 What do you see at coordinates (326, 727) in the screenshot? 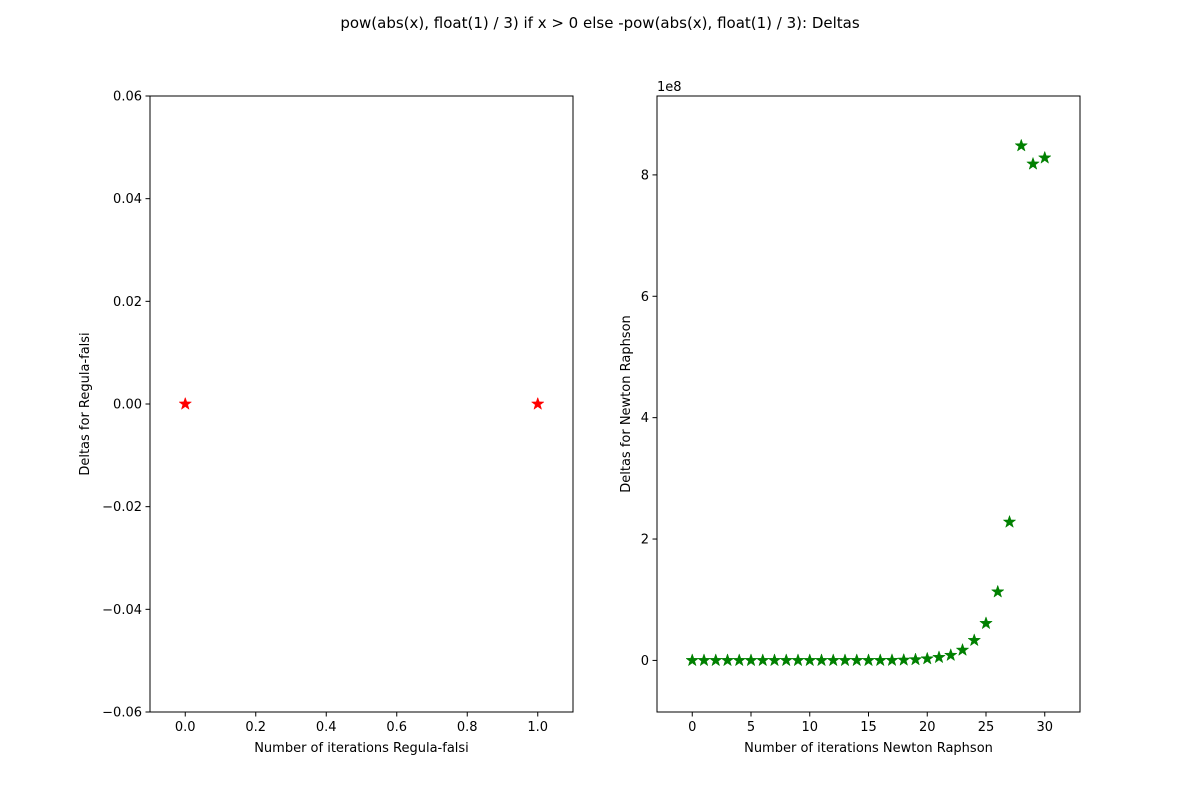
I see `regula-falsi-x-tick-label: 0.4` at bounding box center [326, 727].